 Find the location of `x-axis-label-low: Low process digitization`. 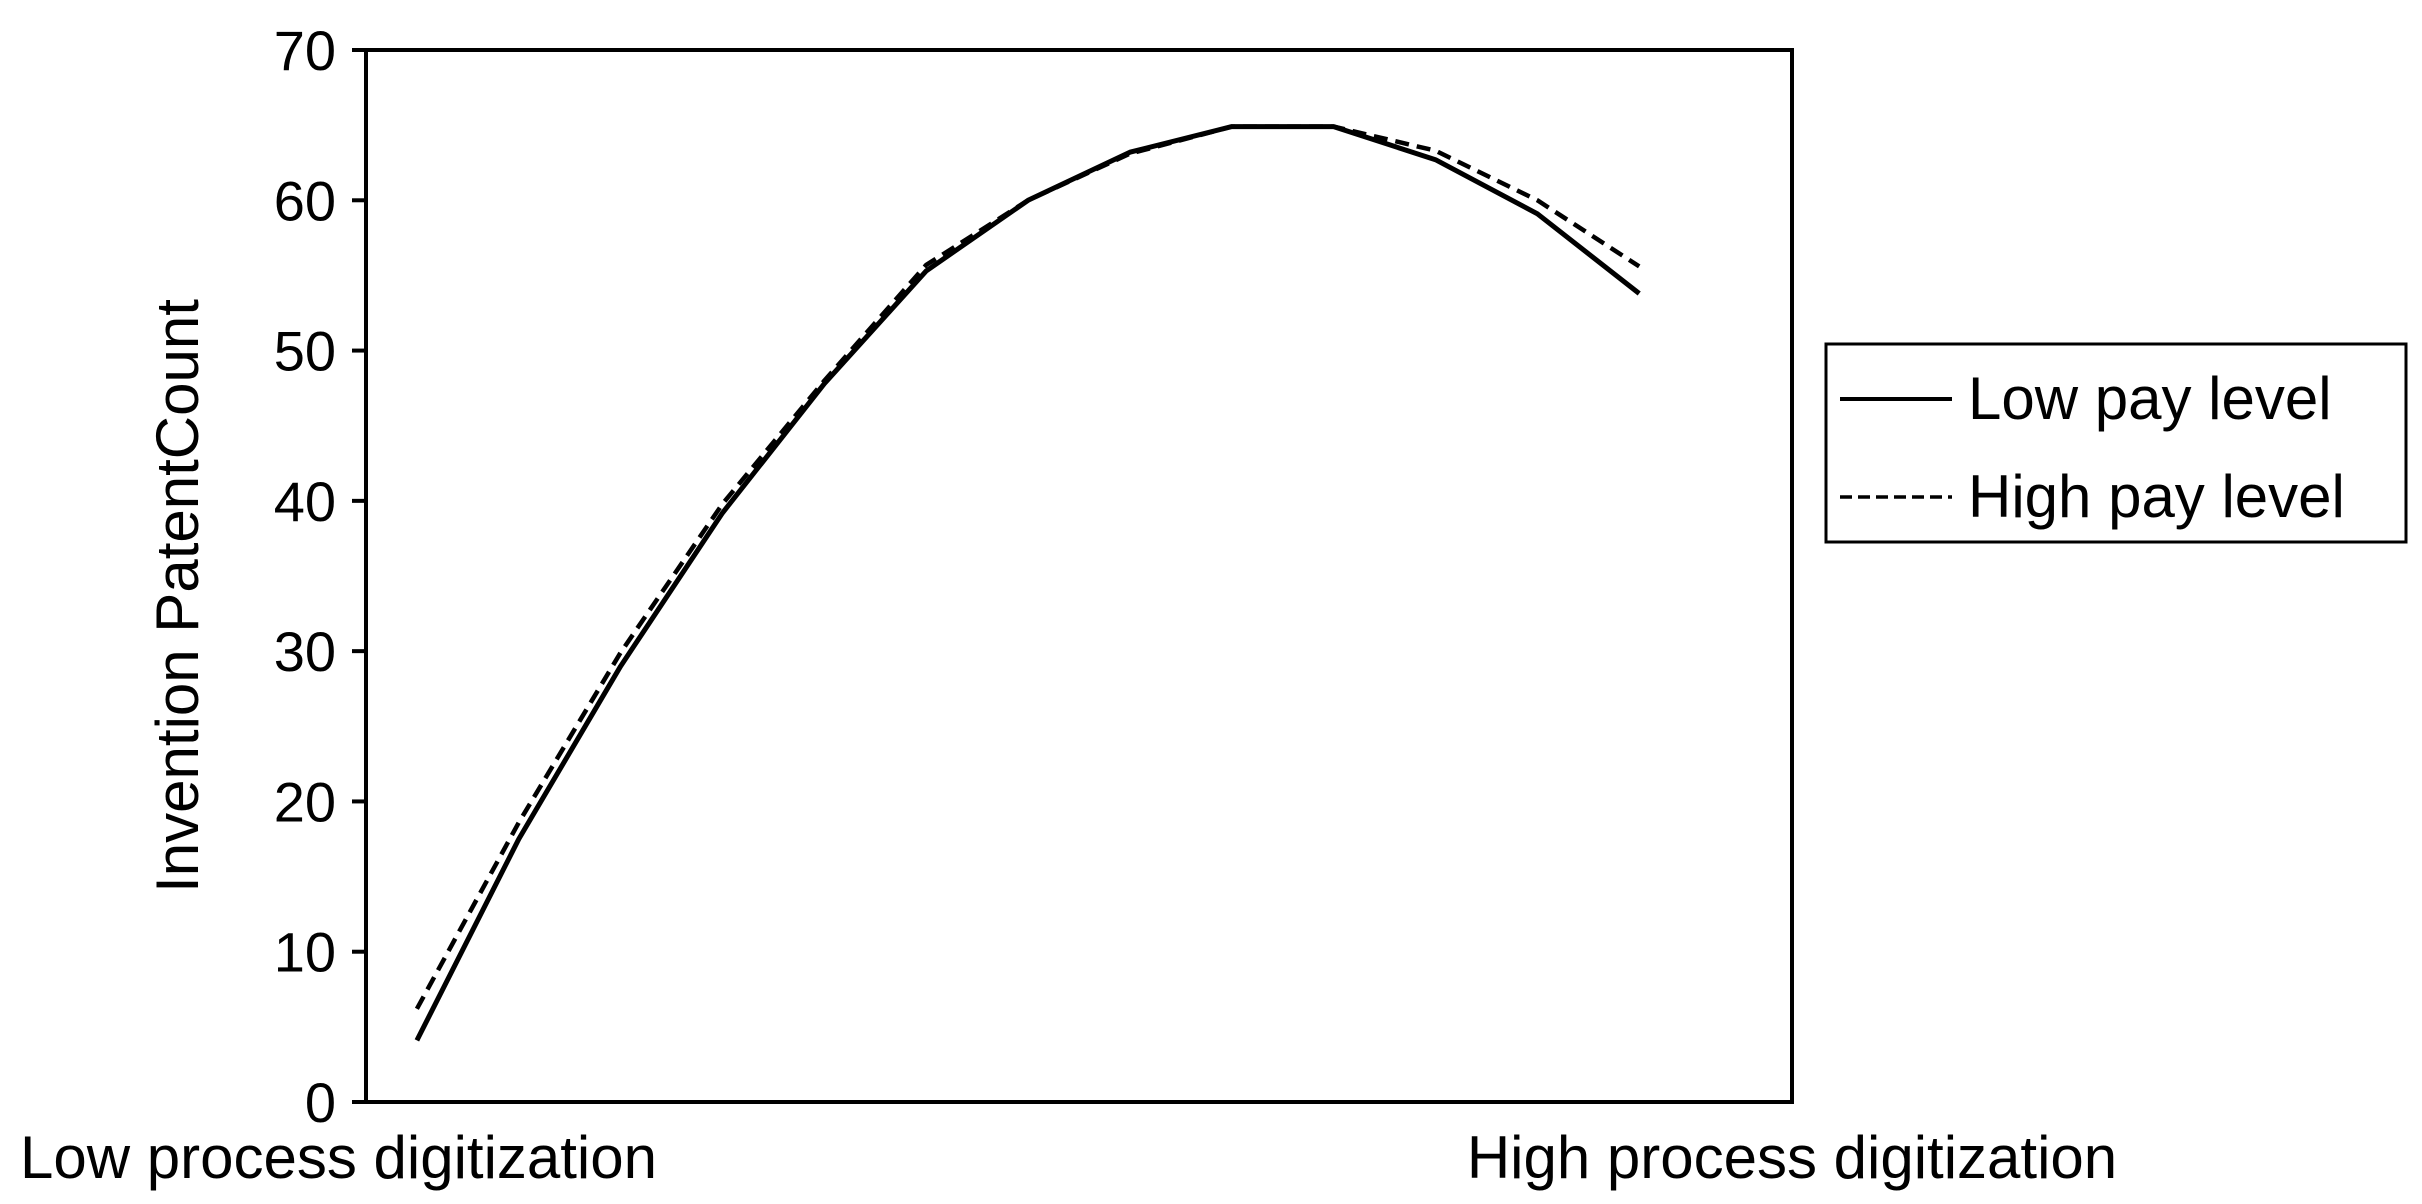

x-axis-label-low: Low process digitization is located at coordinates (338, 1157).